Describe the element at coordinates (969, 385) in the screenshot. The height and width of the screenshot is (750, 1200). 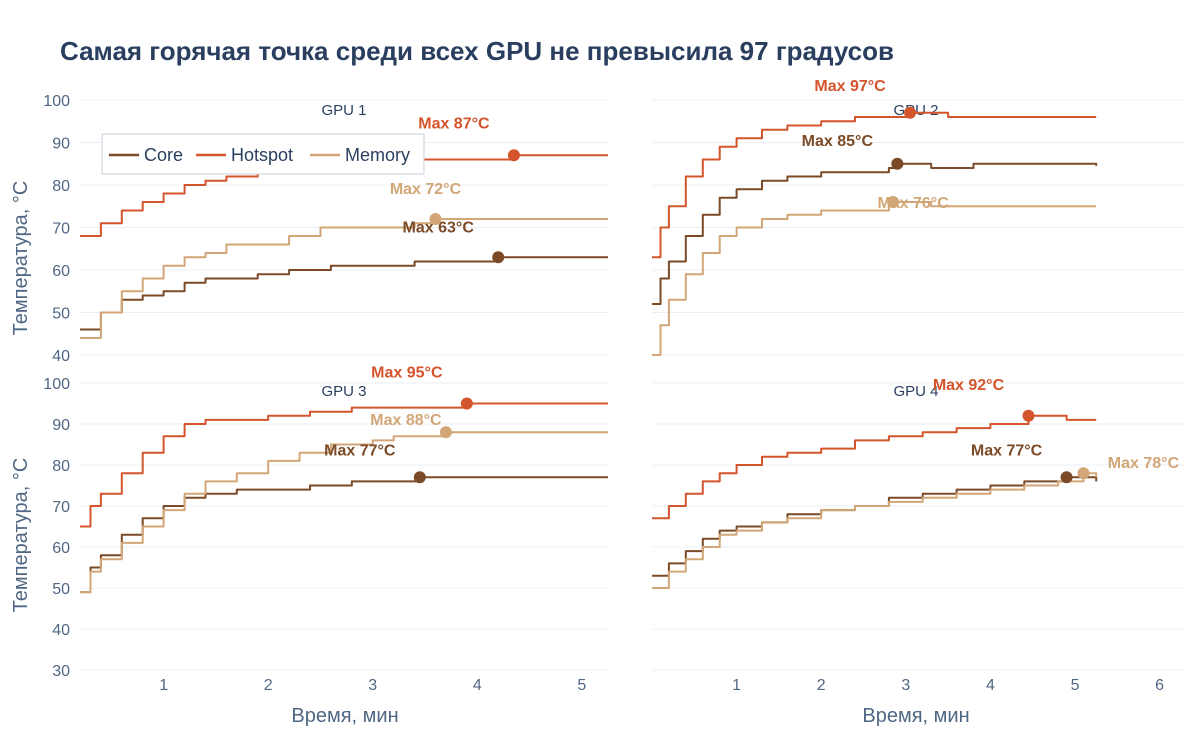
I see `max-label-hotspot: Max 92°C` at that location.